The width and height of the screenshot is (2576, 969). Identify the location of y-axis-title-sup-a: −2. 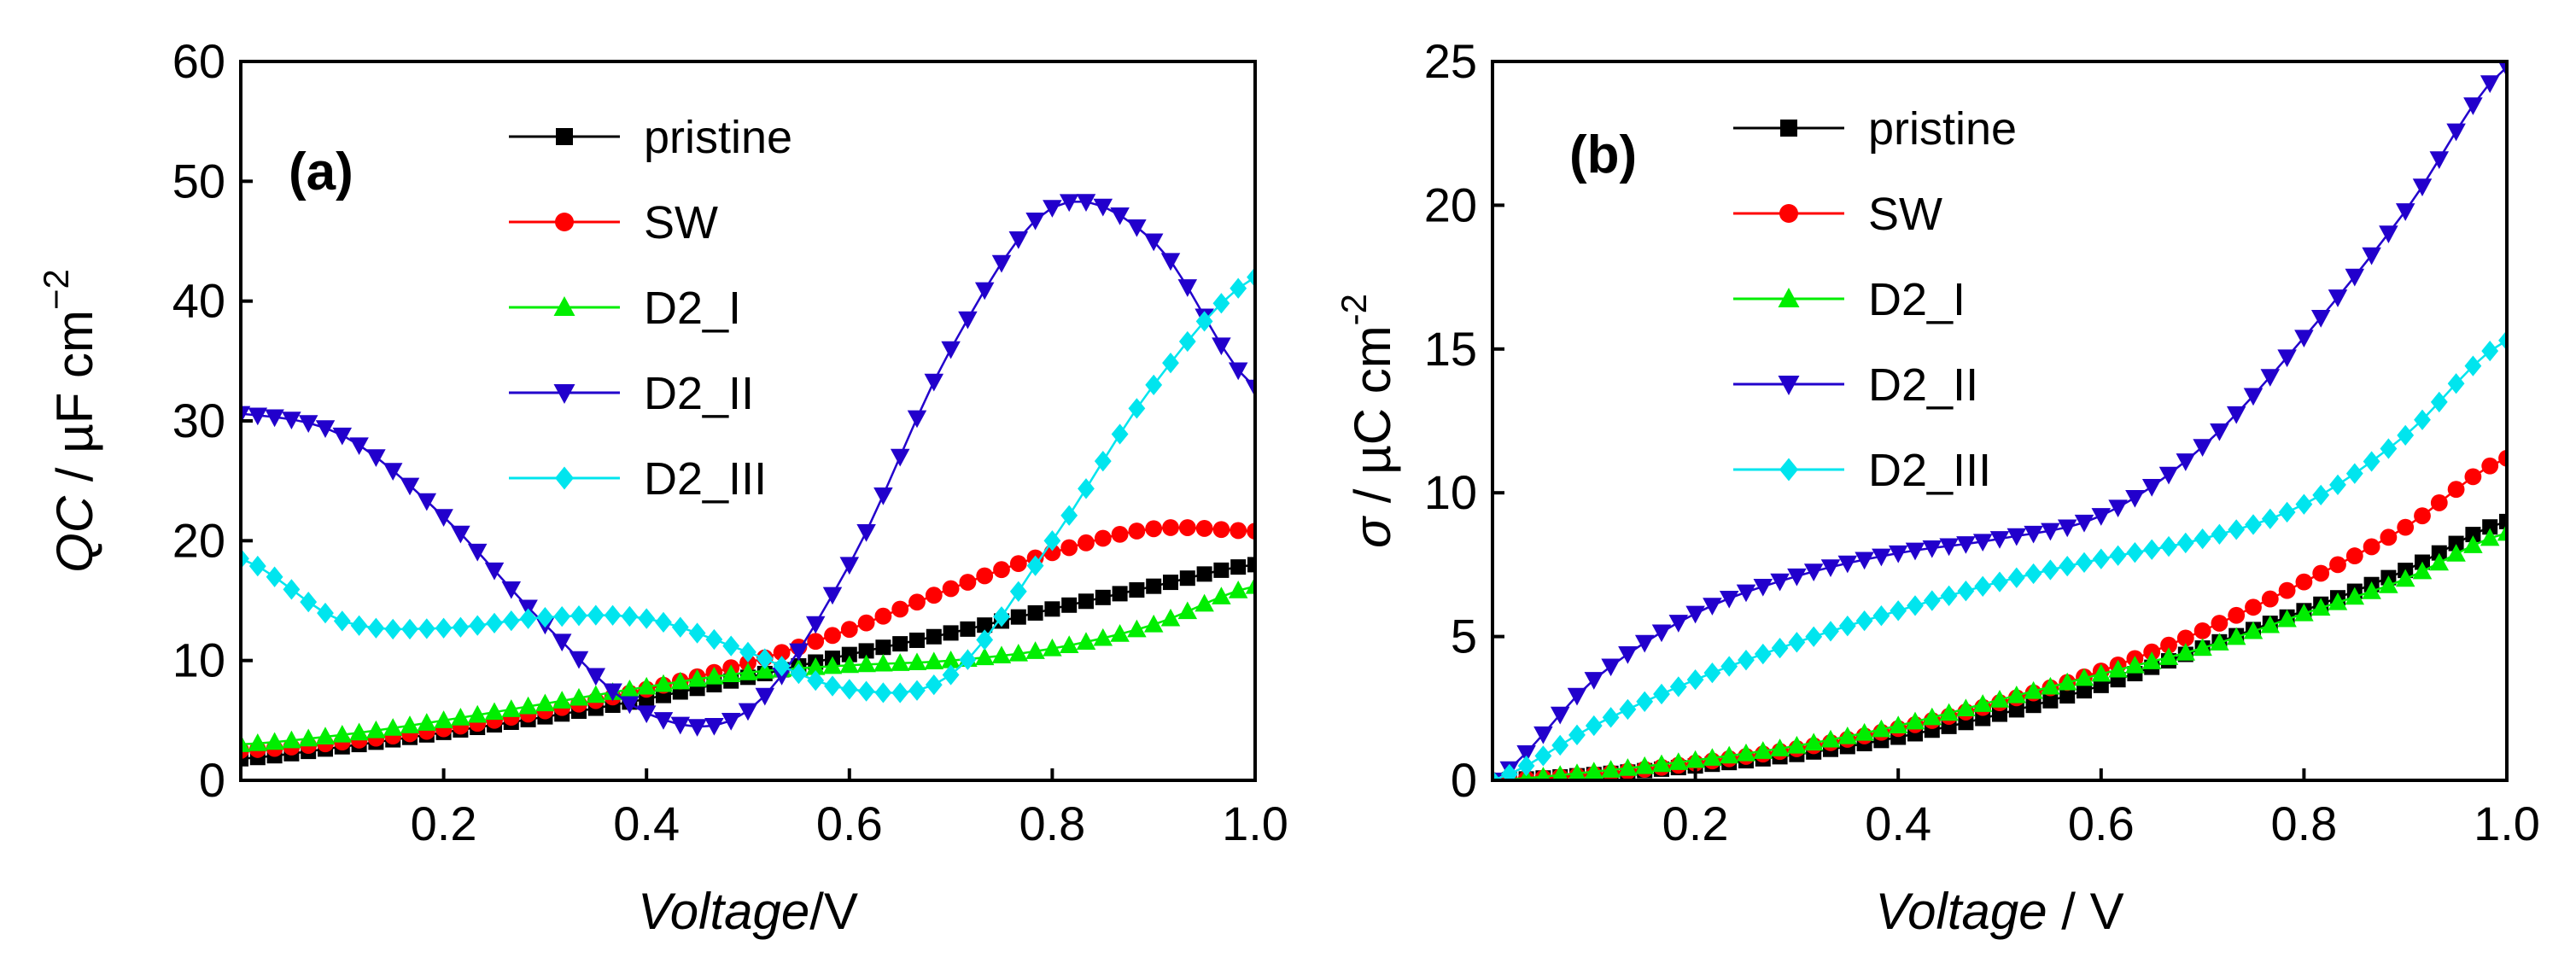
(56, 289).